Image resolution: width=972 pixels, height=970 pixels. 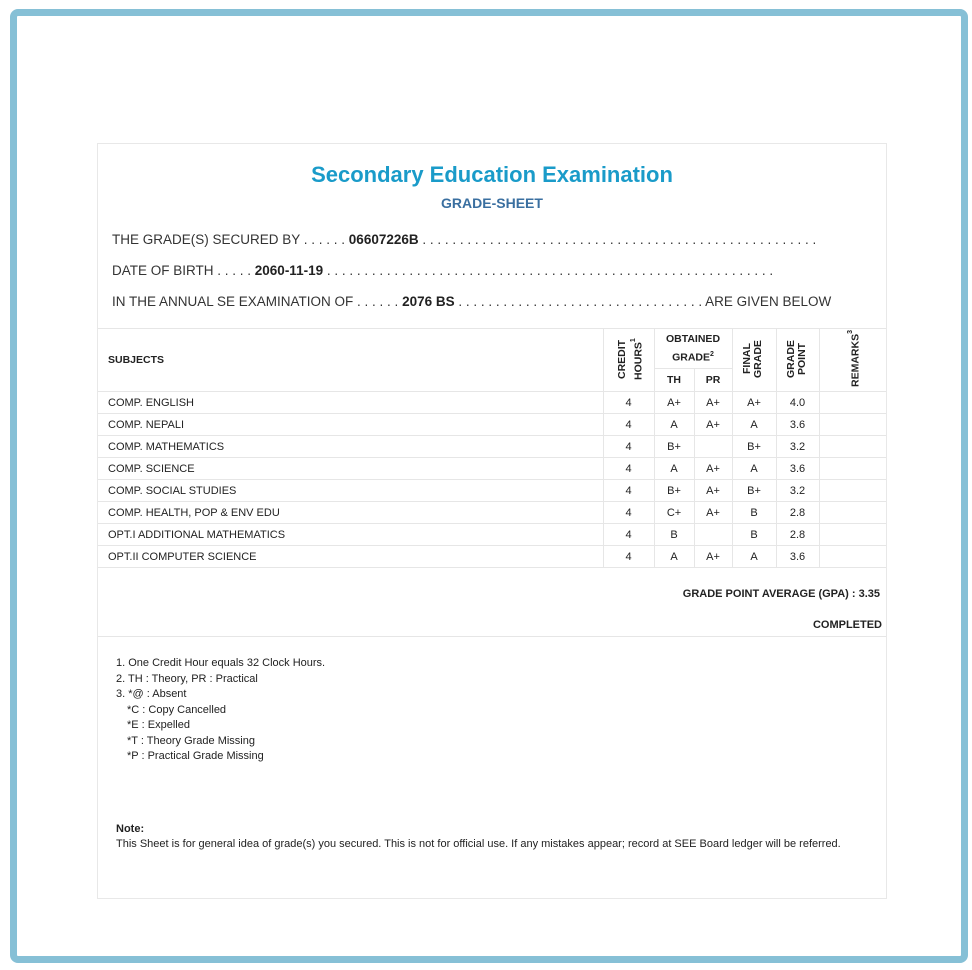 I want to click on cell-th: B, so click(x=674, y=534).